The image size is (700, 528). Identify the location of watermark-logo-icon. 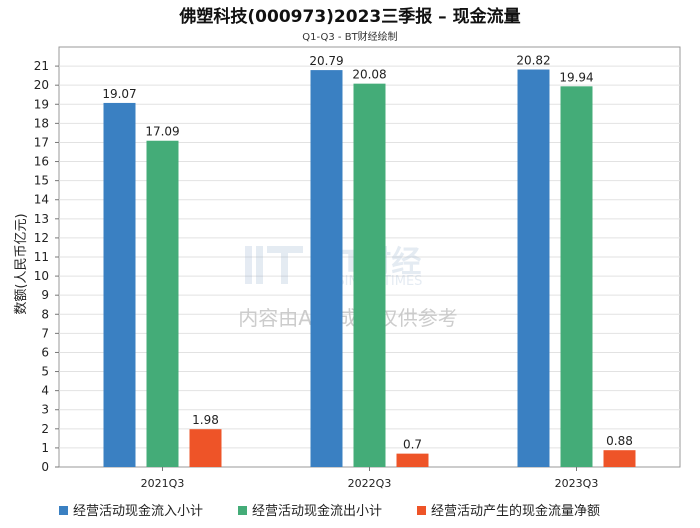
(274, 265).